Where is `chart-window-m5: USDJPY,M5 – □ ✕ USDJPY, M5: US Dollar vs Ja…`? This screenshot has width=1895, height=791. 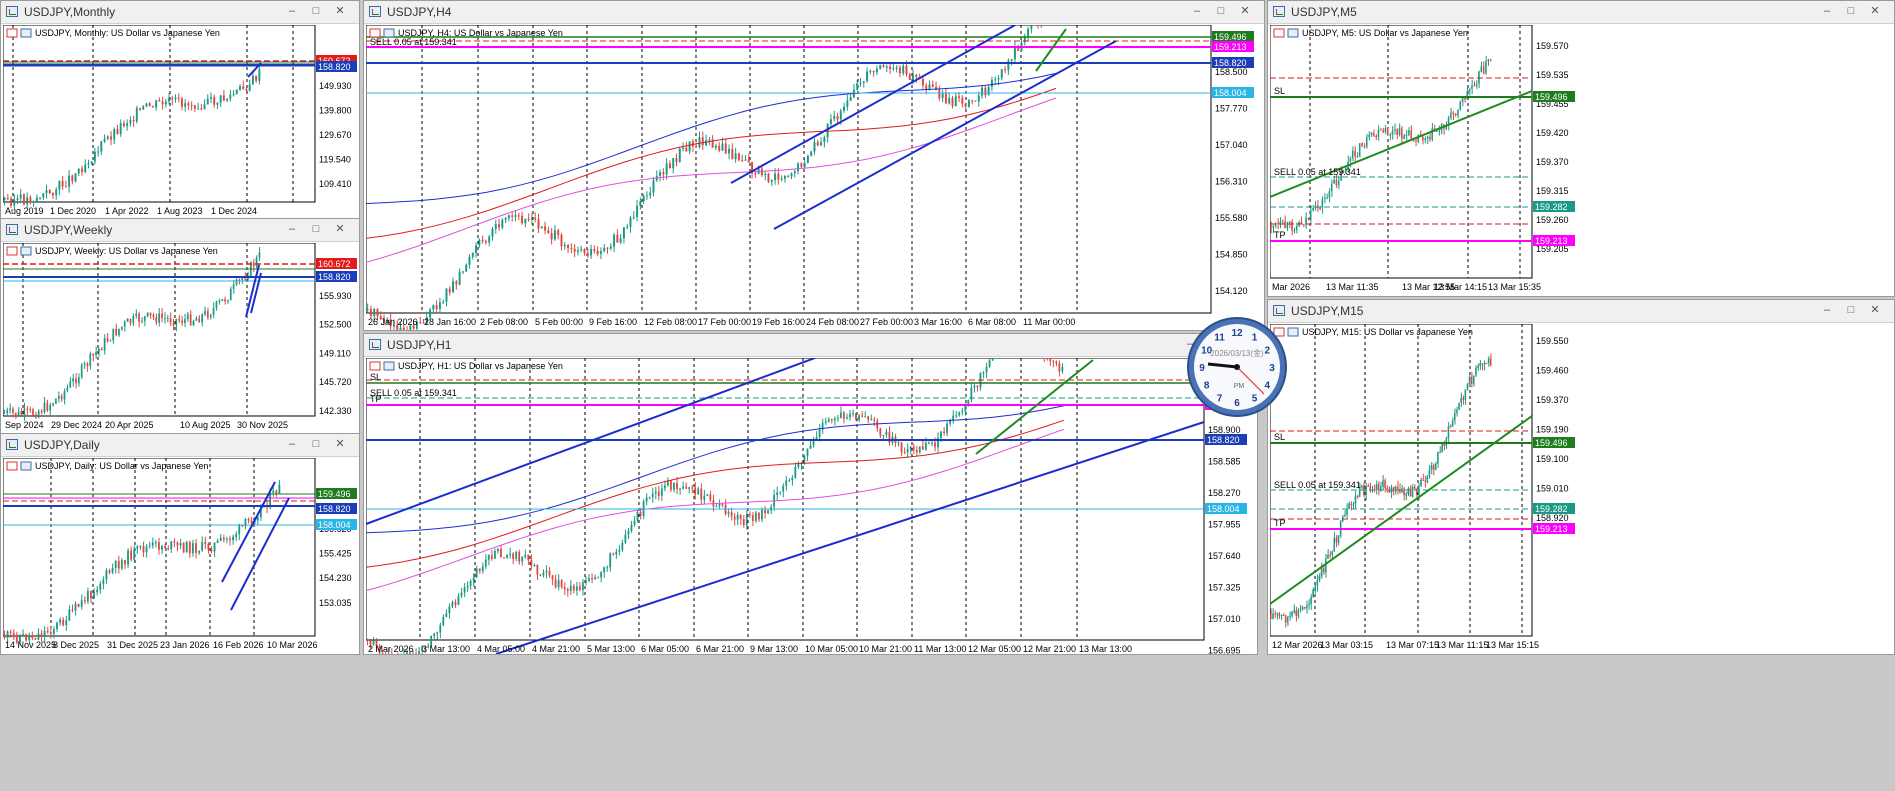 chart-window-m5: USDJPY,M5 – □ ✕ USDJPY, M5: US Dollar vs Ja… is located at coordinates (1581, 148).